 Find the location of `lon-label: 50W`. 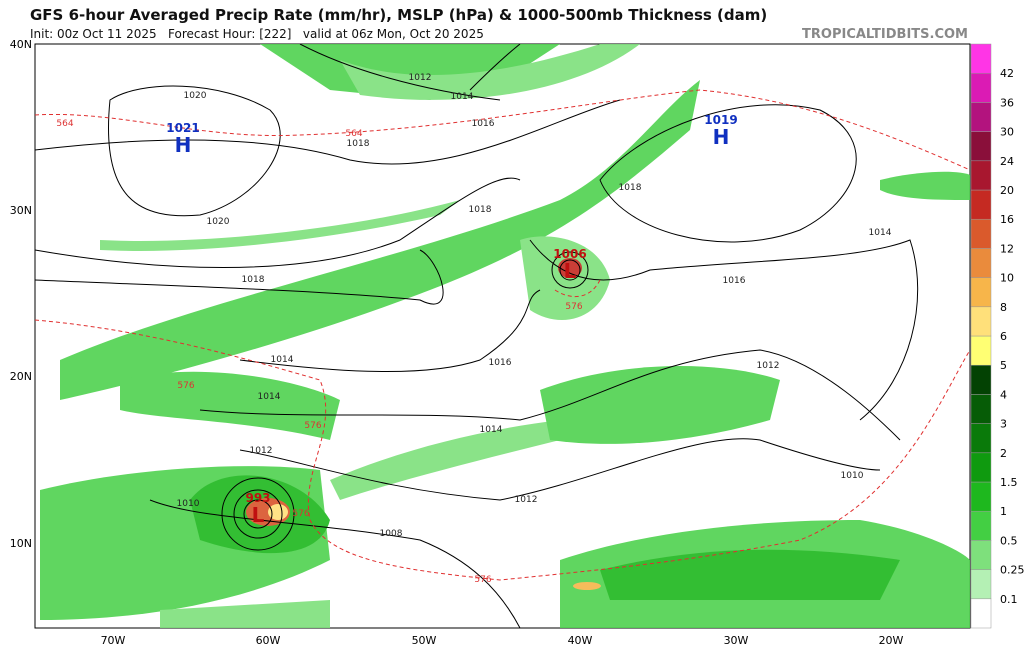

lon-label: 50W is located at coordinates (424, 640).